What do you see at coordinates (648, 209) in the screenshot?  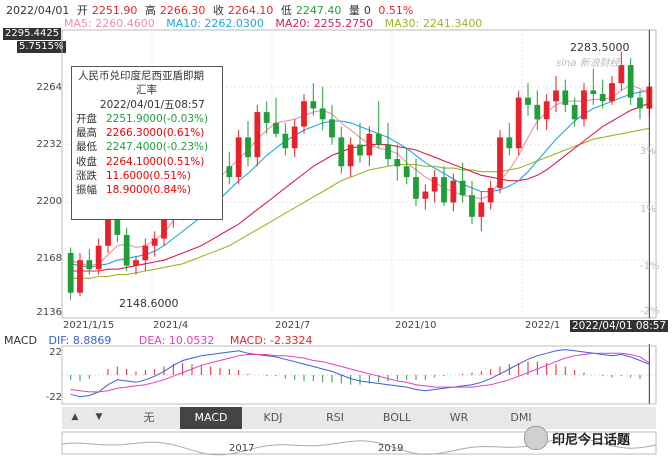 I see `pct-tick-1: 1%` at bounding box center [648, 209].